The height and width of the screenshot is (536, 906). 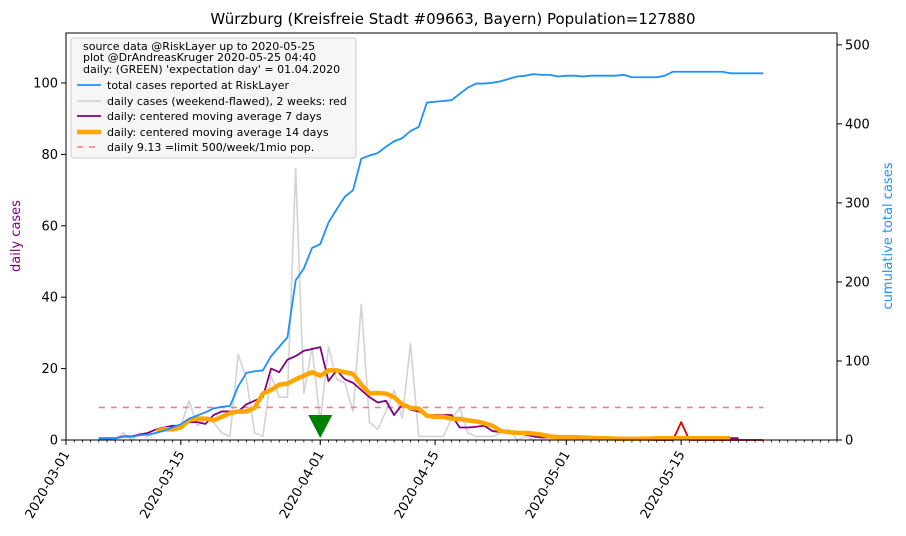 What do you see at coordinates (49, 155) in the screenshot?
I see `y-left-tick-label: 80` at bounding box center [49, 155].